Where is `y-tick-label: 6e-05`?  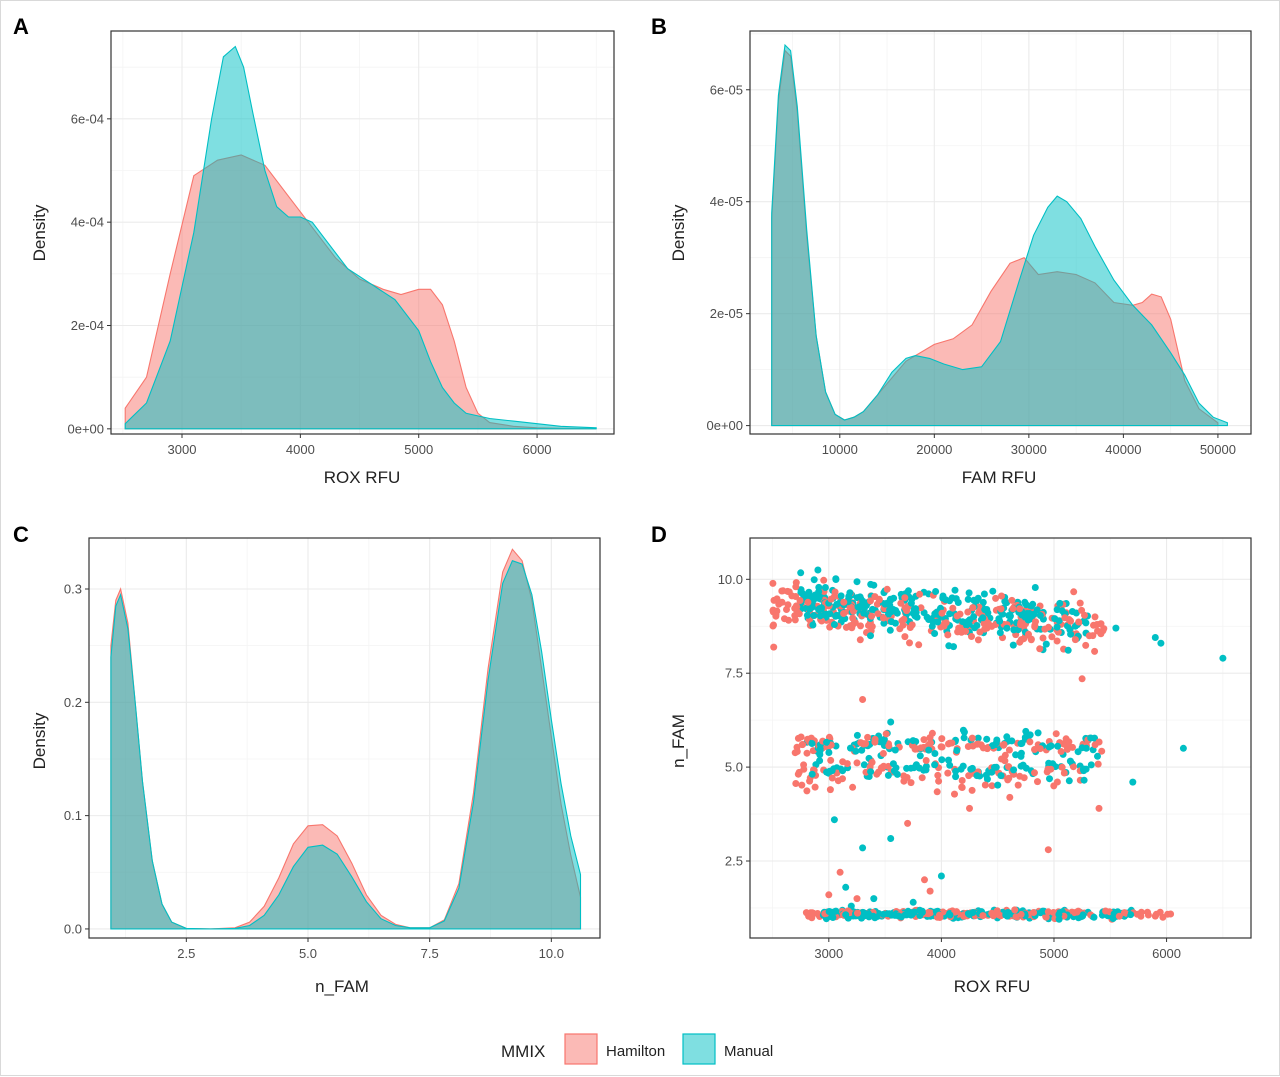 y-tick-label: 6e-05 is located at coordinates (726, 89).